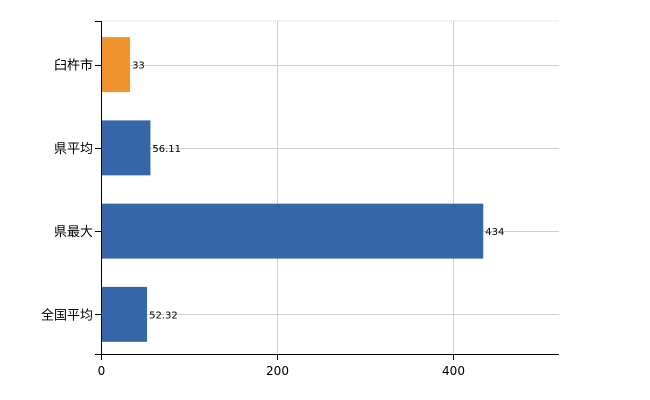  I want to click on data-label-4: 52.32, so click(163, 315).